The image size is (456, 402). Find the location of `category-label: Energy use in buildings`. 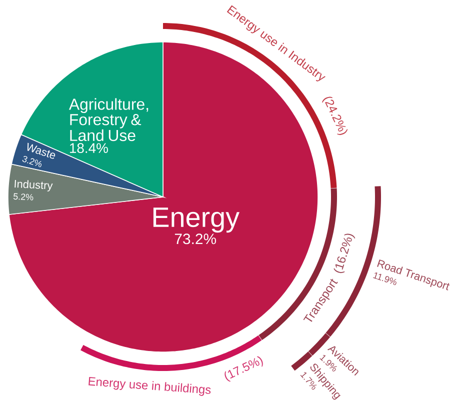

category-label: Energy use in buildings is located at coordinates (149, 386).